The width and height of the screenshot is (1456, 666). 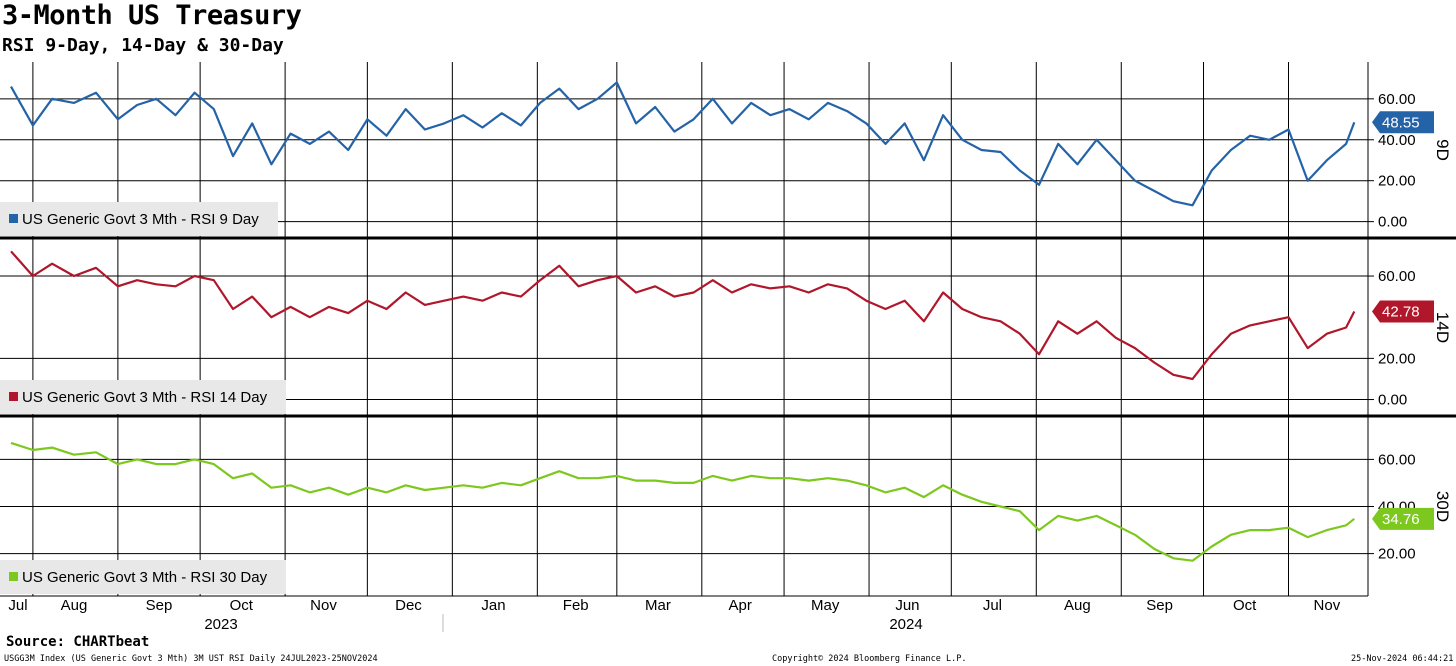 What do you see at coordinates (907, 605) in the screenshot?
I see `x-month-label: Jun` at bounding box center [907, 605].